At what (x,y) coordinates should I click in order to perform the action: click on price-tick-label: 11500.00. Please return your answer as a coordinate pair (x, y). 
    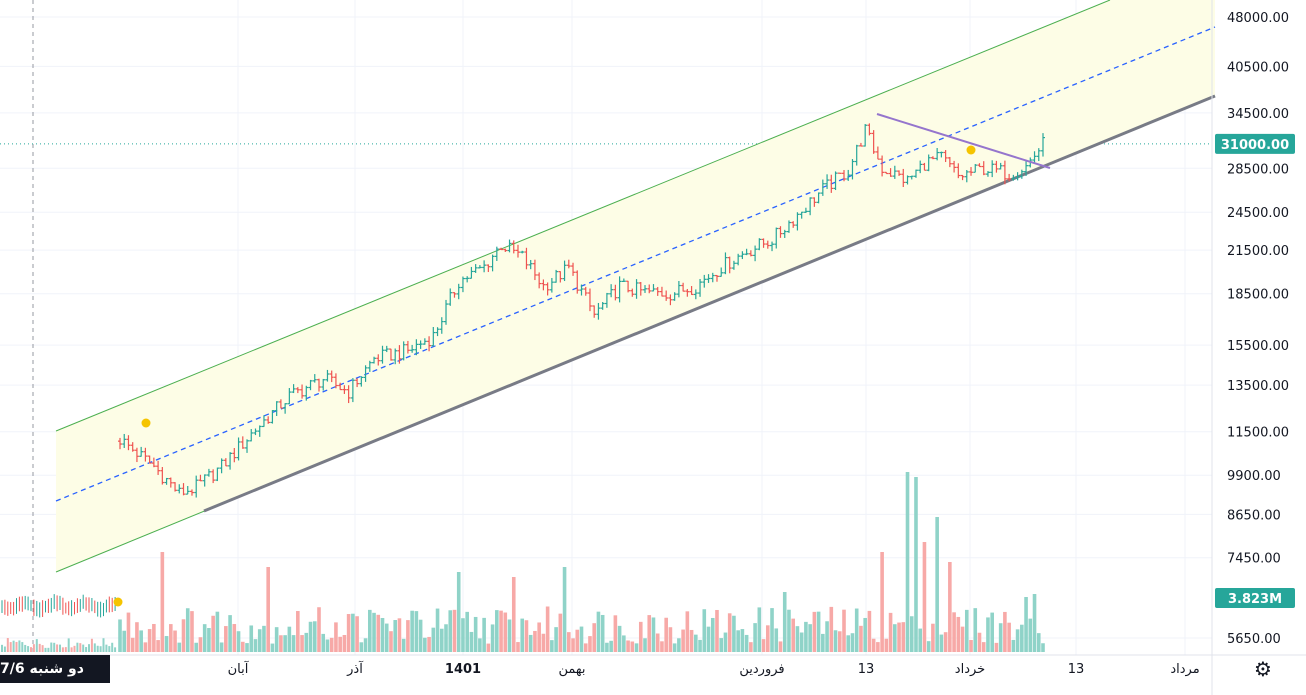
    Looking at the image, I should click on (1258, 433).